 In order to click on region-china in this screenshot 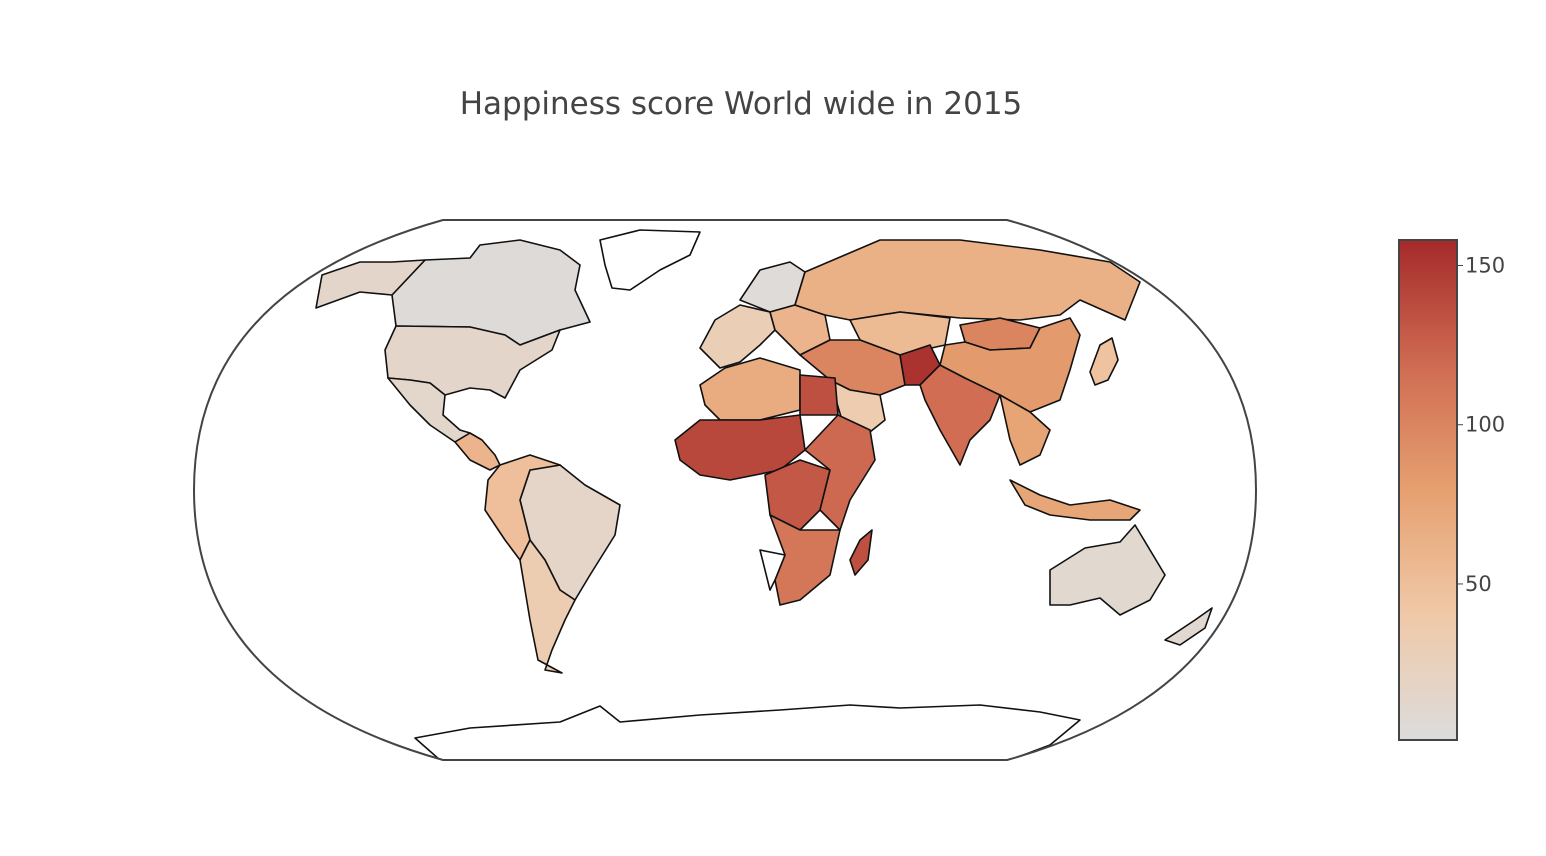, I will do `click(1010, 365)`.